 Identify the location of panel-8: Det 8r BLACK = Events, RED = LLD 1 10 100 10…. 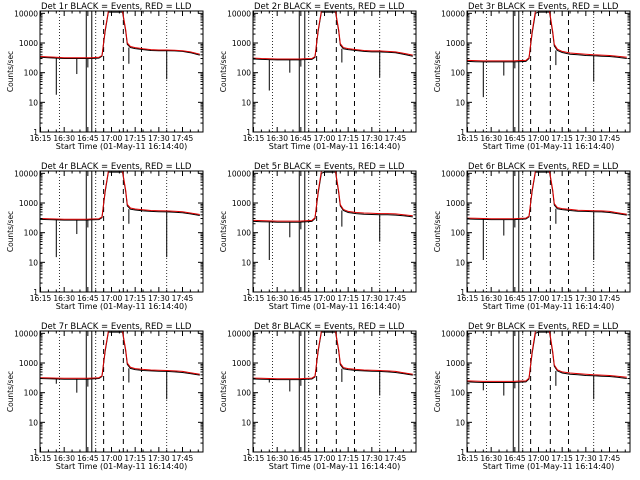
(318, 396).